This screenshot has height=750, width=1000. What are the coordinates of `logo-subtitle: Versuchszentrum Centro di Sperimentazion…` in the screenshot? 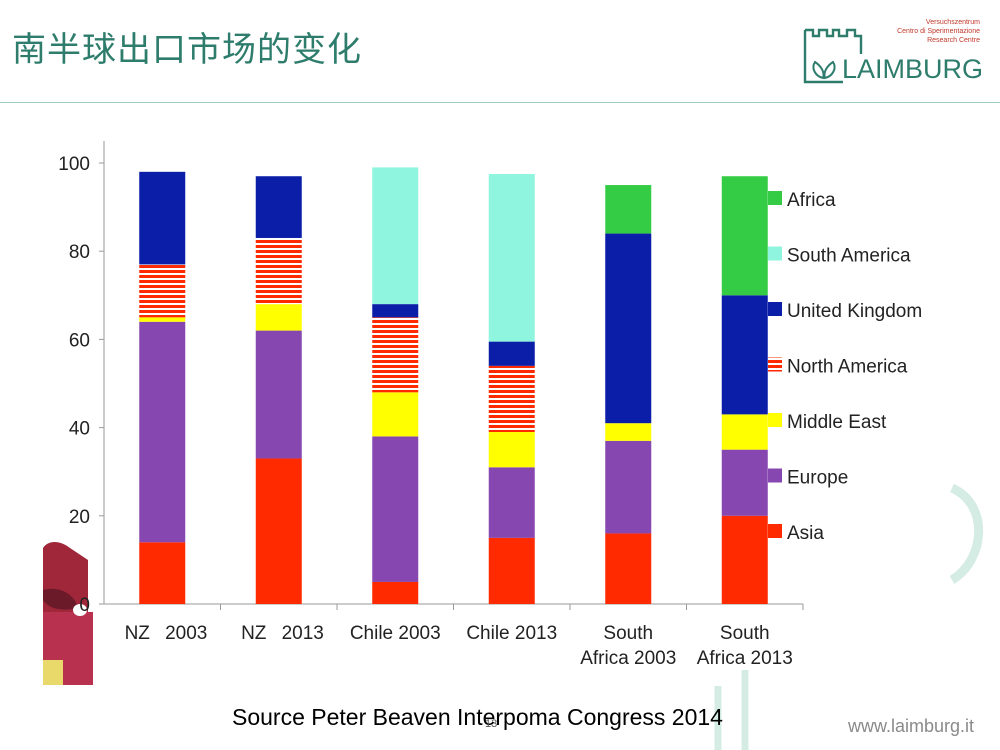 It's located at (938, 31).